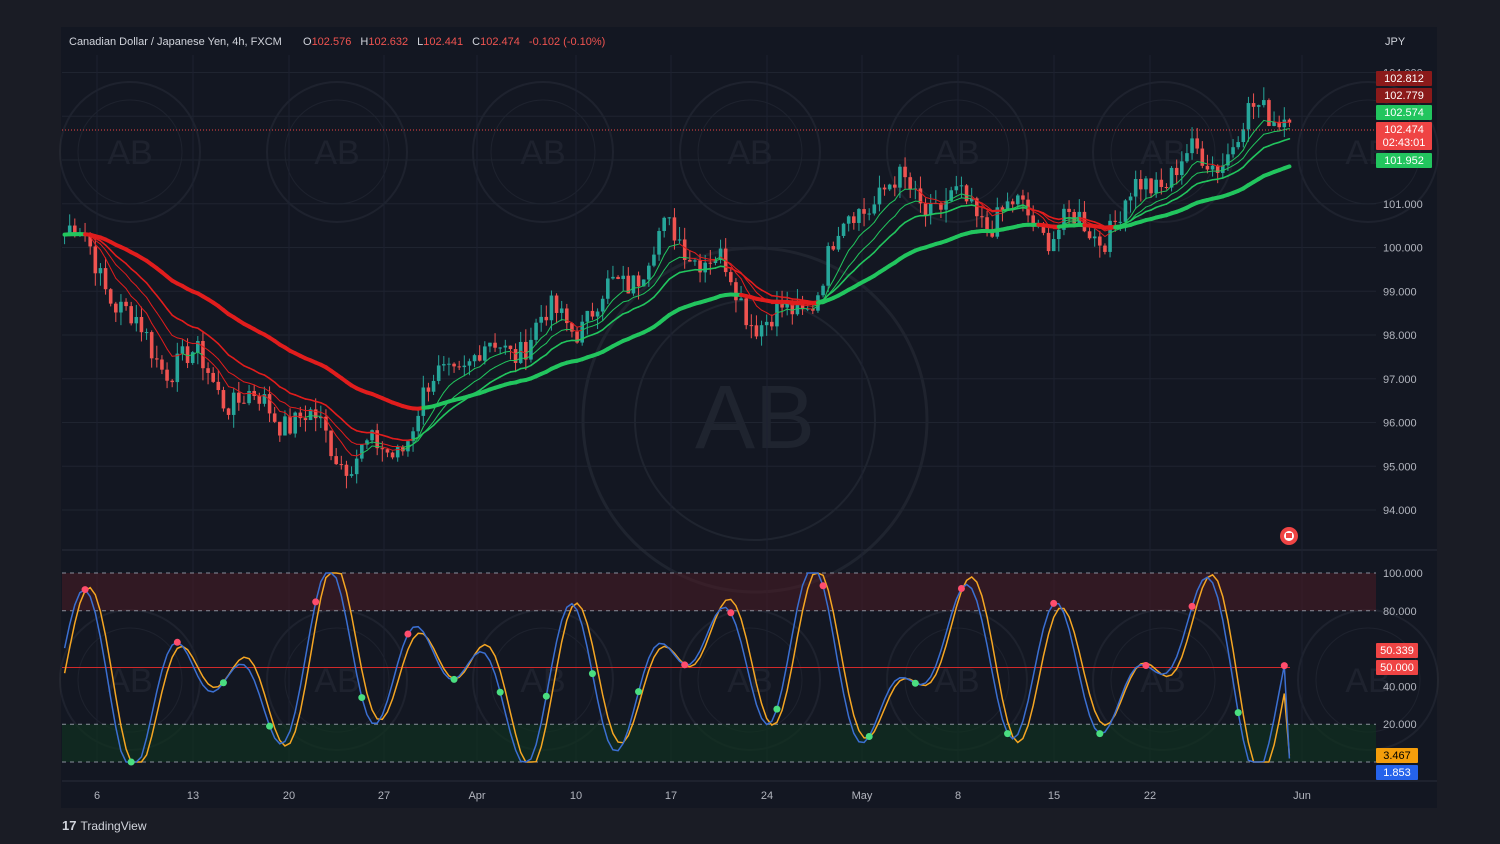 The width and height of the screenshot is (1500, 844). What do you see at coordinates (1395, 42) in the screenshot?
I see `currency-label: JPY` at bounding box center [1395, 42].